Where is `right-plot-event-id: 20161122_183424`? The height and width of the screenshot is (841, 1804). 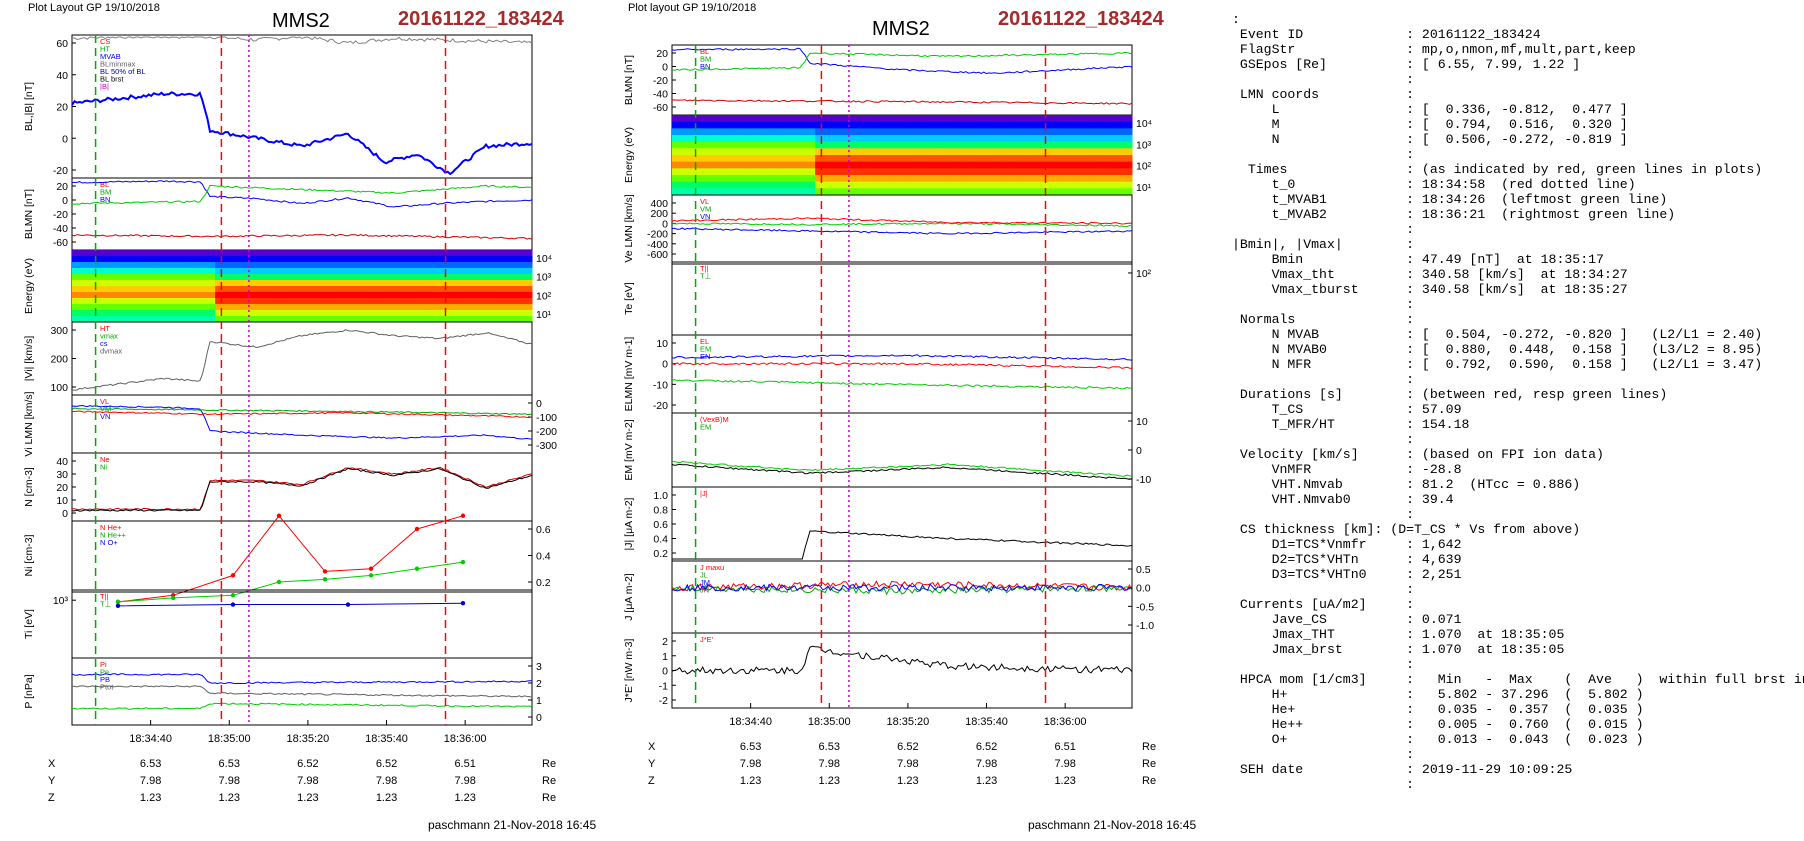
right-plot-event-id: 20161122_183424 is located at coordinates (1081, 19).